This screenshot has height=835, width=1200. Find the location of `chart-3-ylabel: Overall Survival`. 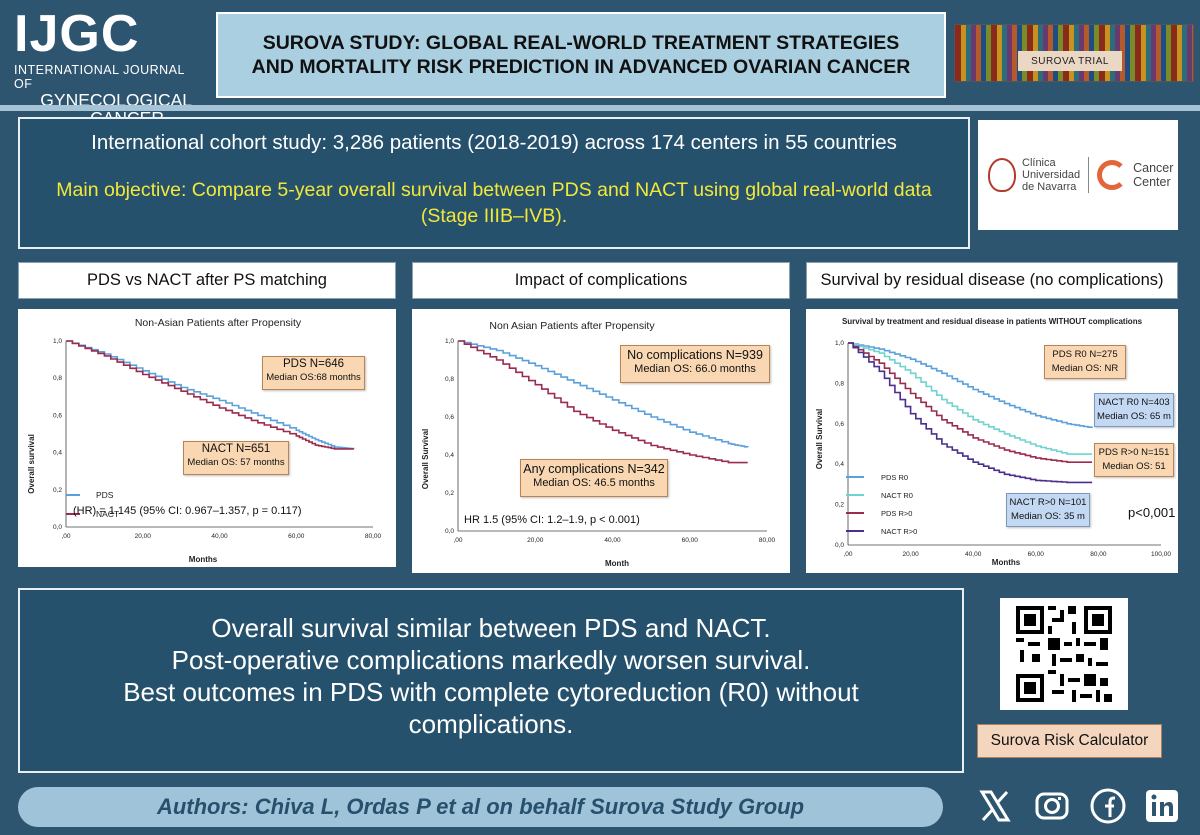

chart-3-ylabel: Overall Survival is located at coordinates (819, 439).